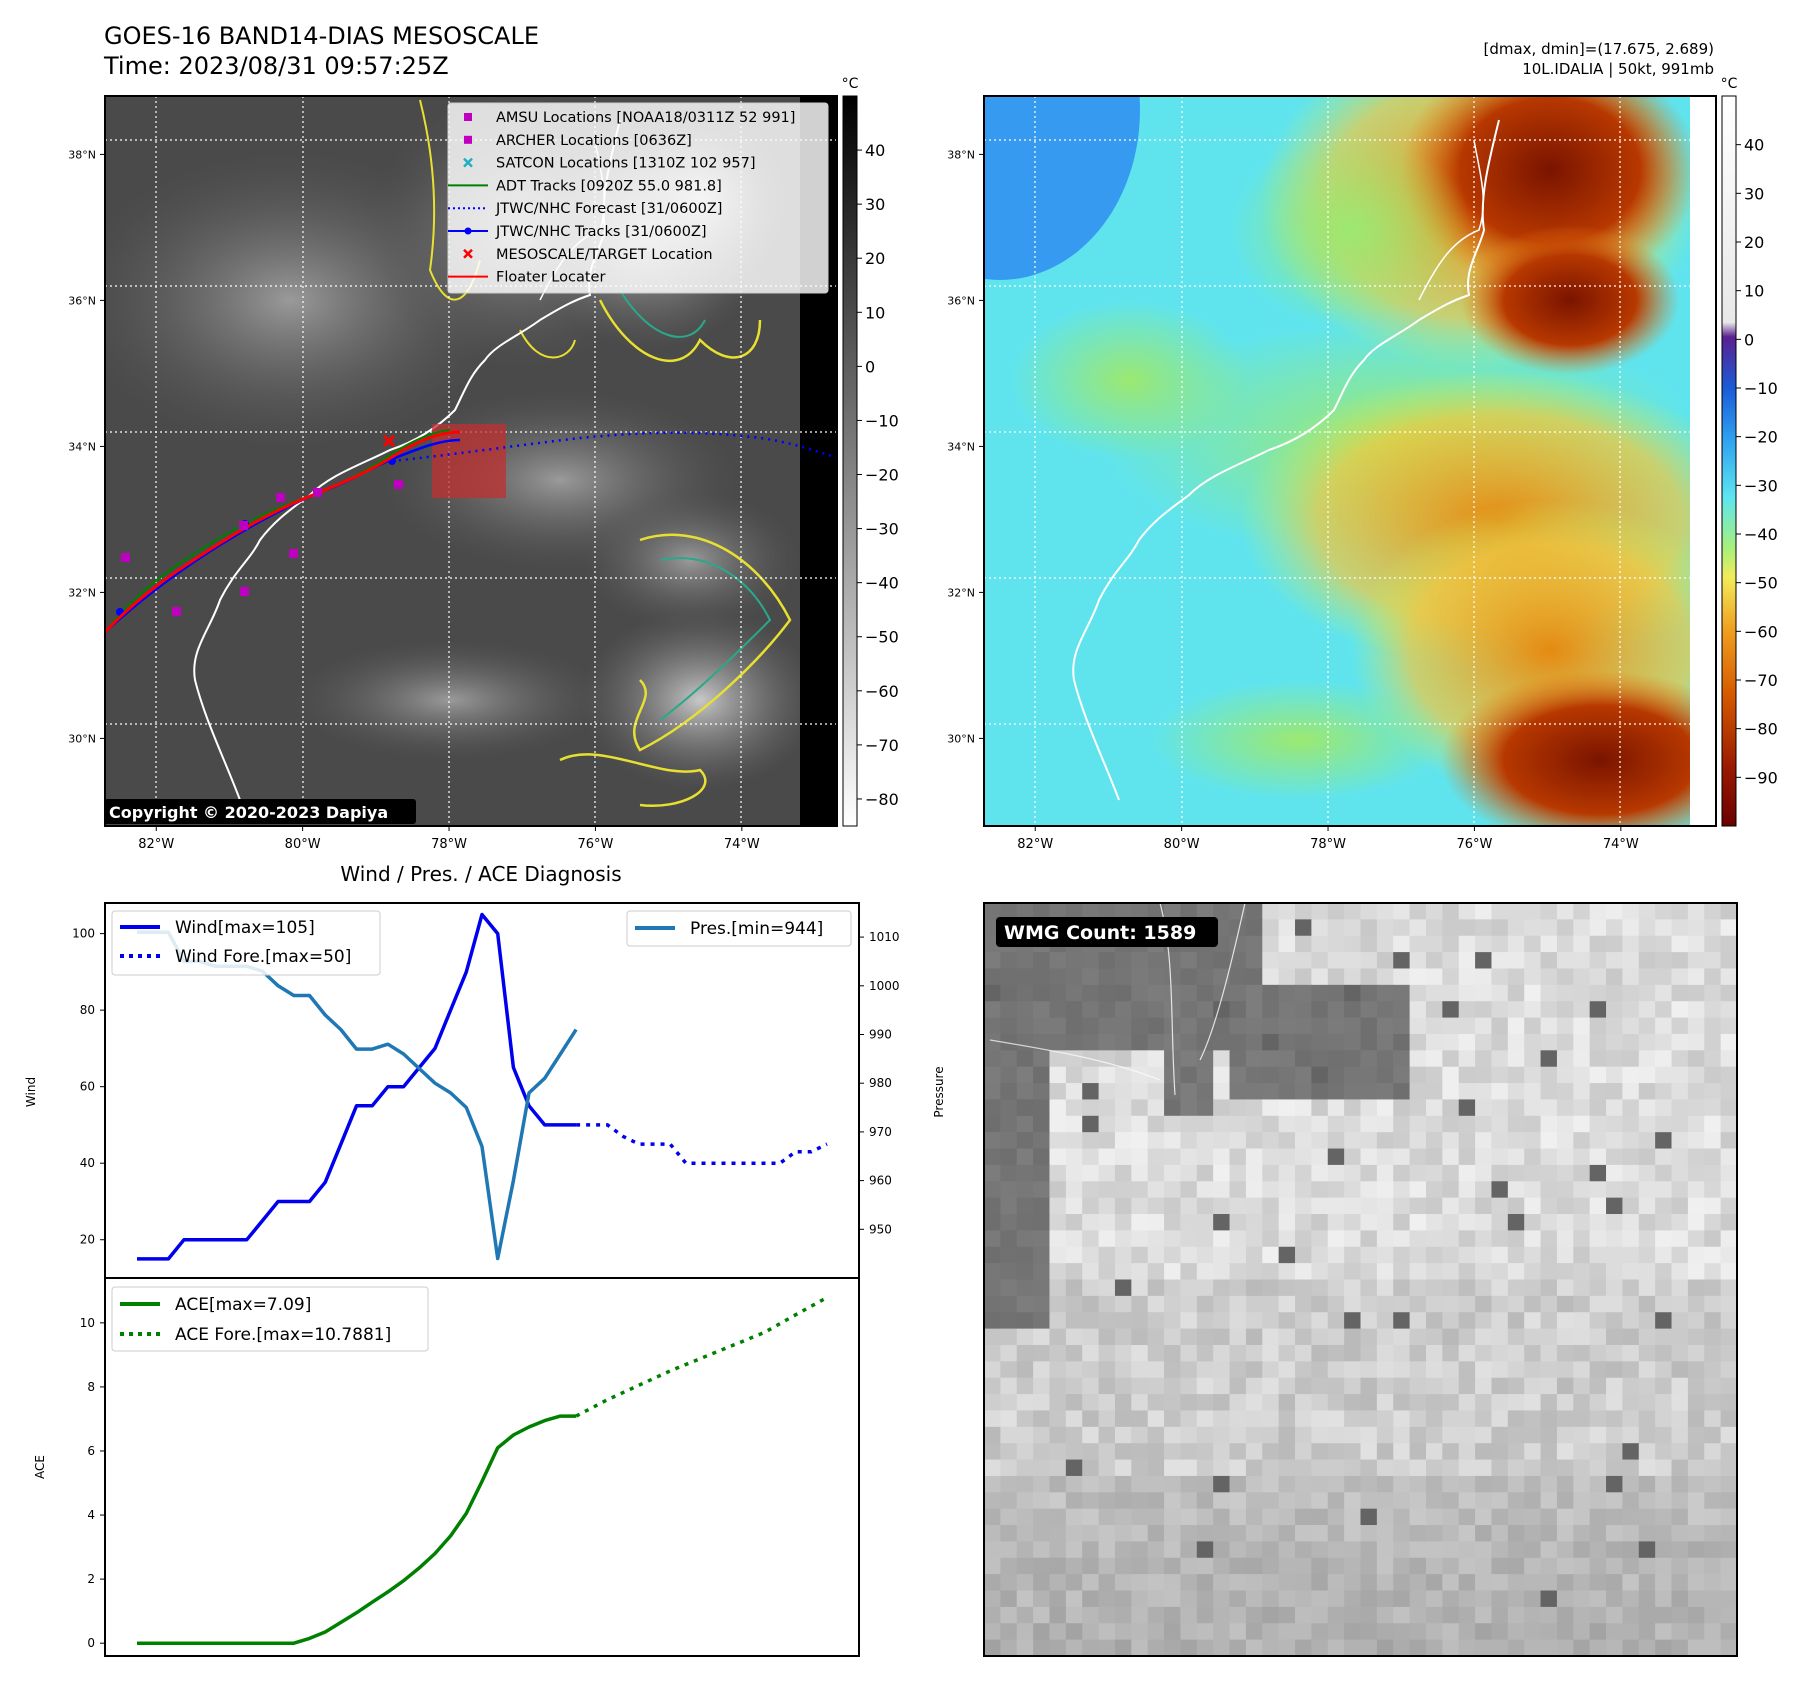  Describe the element at coordinates (248, 812) in the screenshot. I see `copyright-text: Copyright © 2020-2023 Dapiya` at that location.